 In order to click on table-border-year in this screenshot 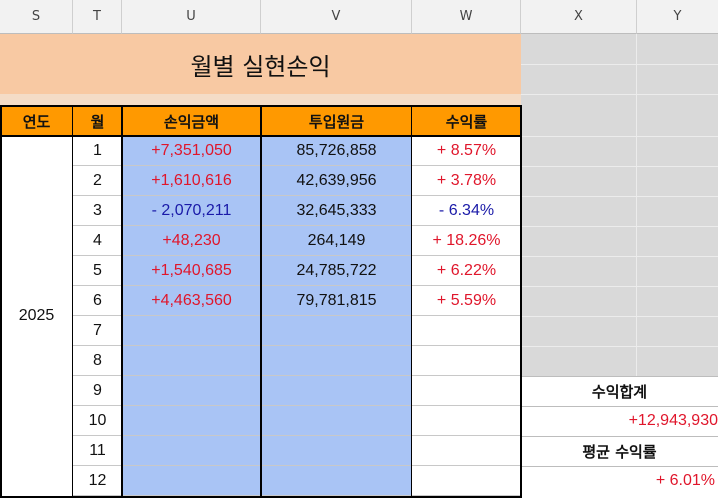, I will do `click(72, 301)`.